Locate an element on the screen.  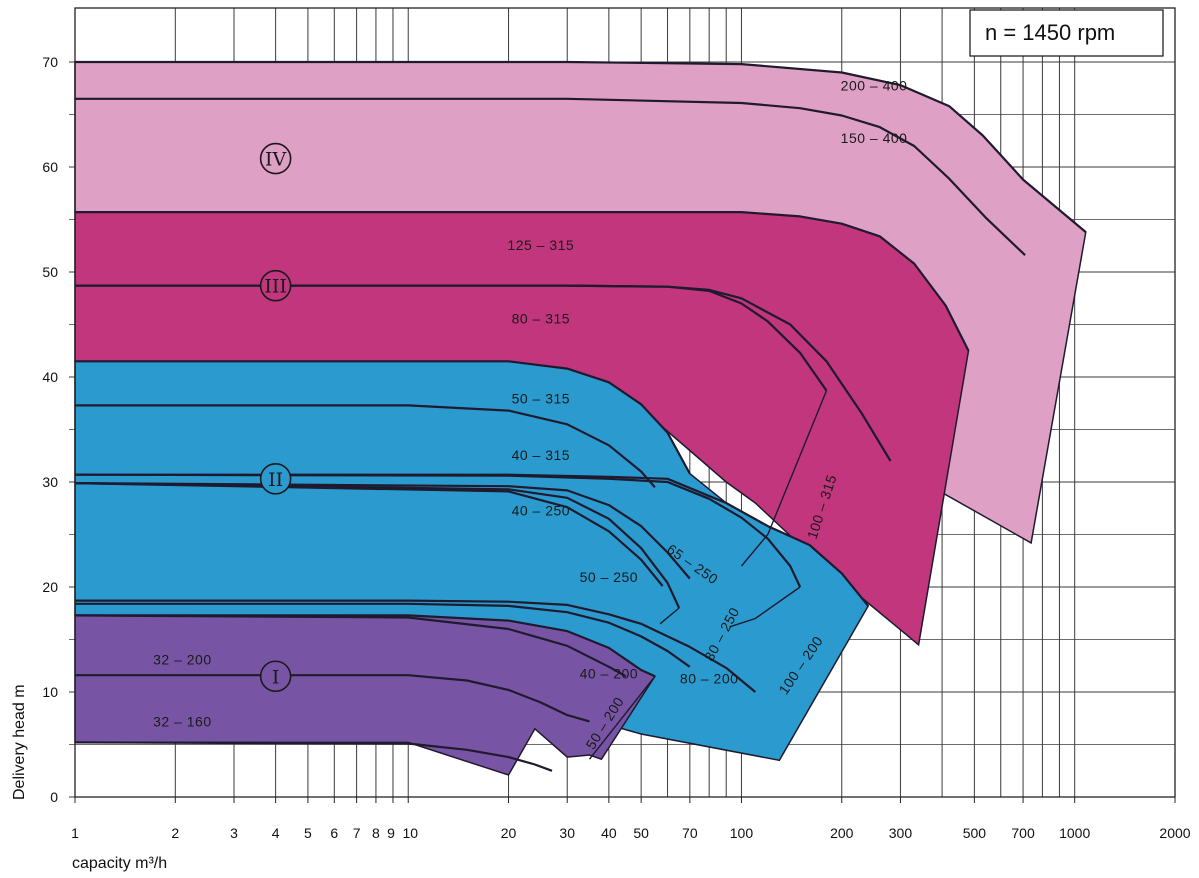
y-tick-label: 10 is located at coordinates (50, 692).